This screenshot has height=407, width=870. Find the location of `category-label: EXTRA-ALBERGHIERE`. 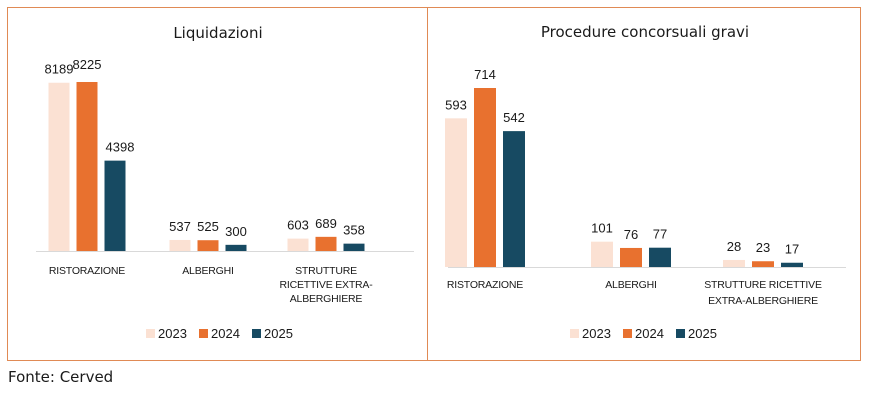

category-label: EXTRA-ALBERGHIERE is located at coordinates (763, 301).